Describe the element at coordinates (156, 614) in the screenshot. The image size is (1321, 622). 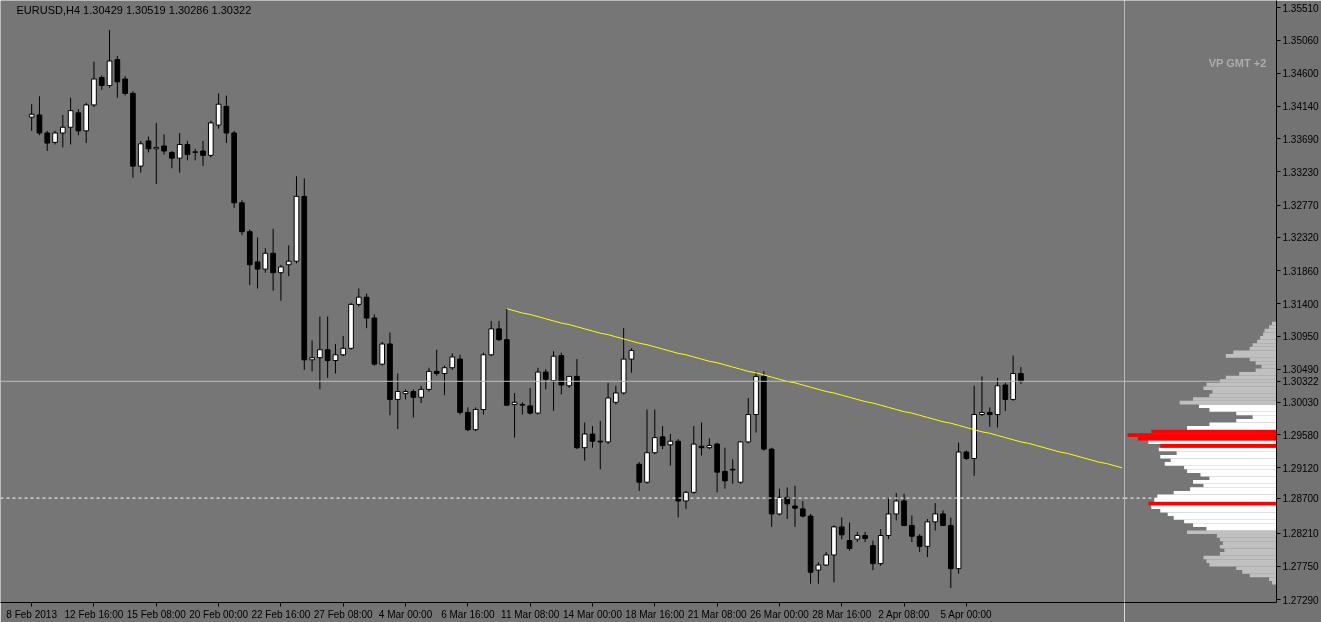
I see `x-tick-label: 15 Feb 08:00` at that location.